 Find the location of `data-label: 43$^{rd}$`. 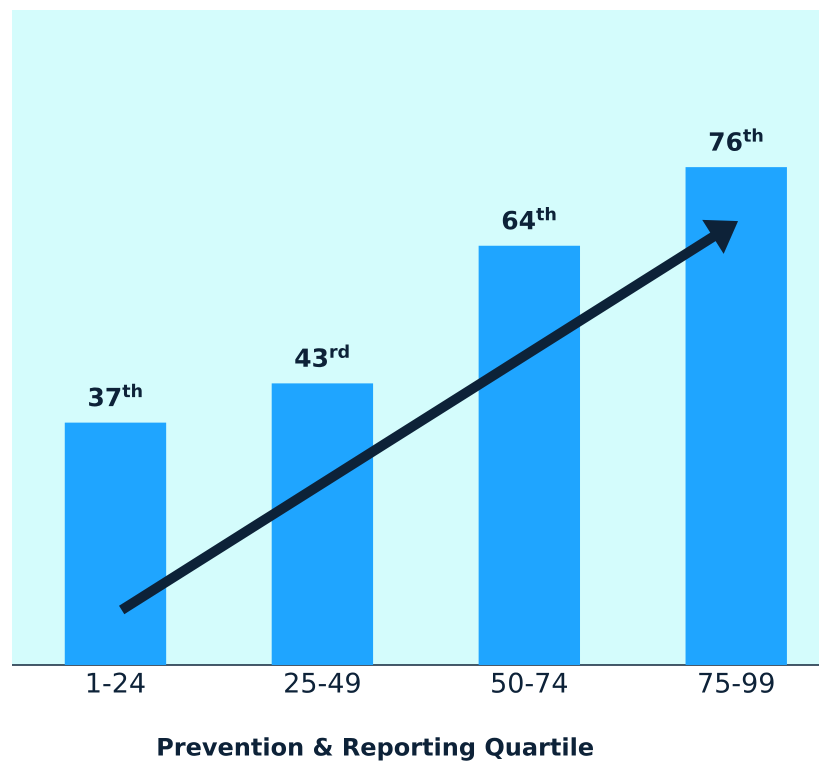

data-label: 43$^{rd}$ is located at coordinates (322, 356).